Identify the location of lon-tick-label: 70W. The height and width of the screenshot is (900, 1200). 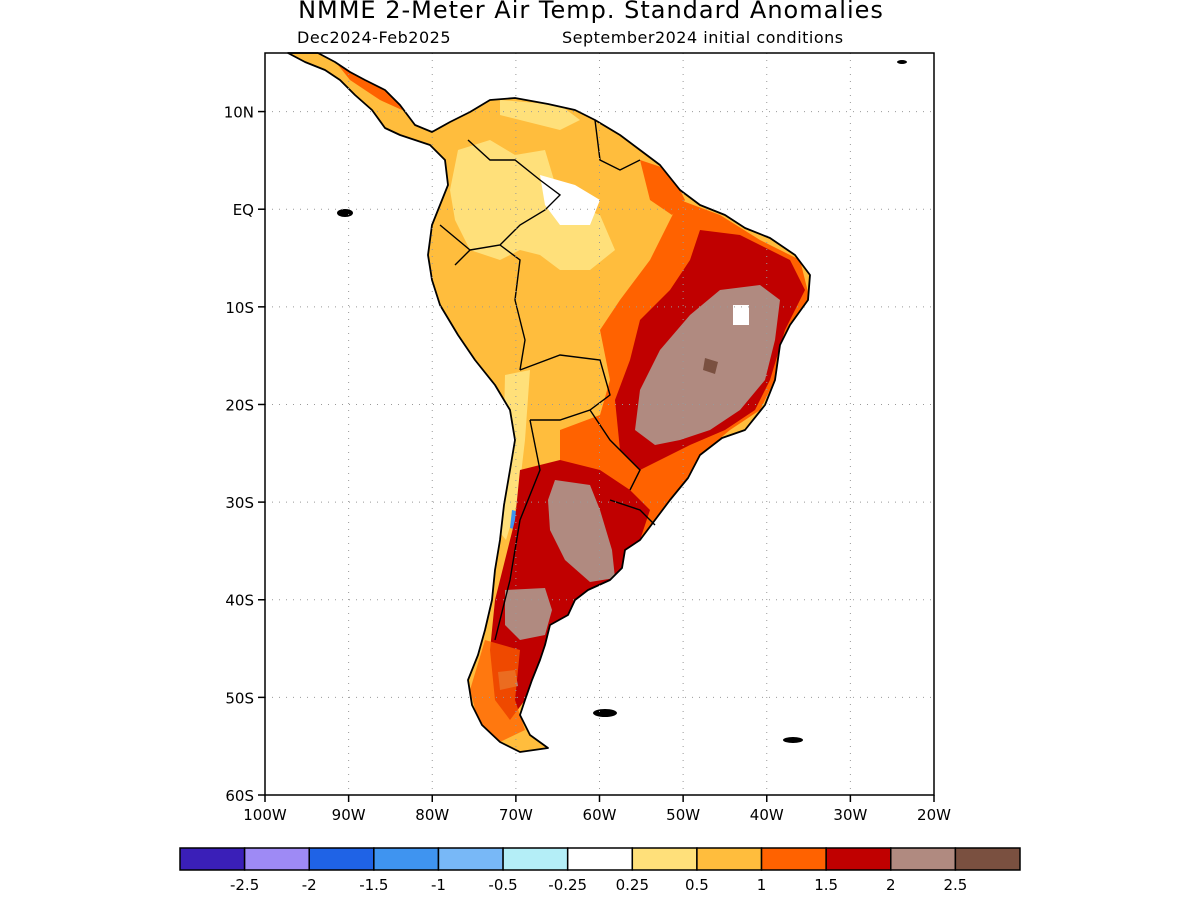
(516, 815).